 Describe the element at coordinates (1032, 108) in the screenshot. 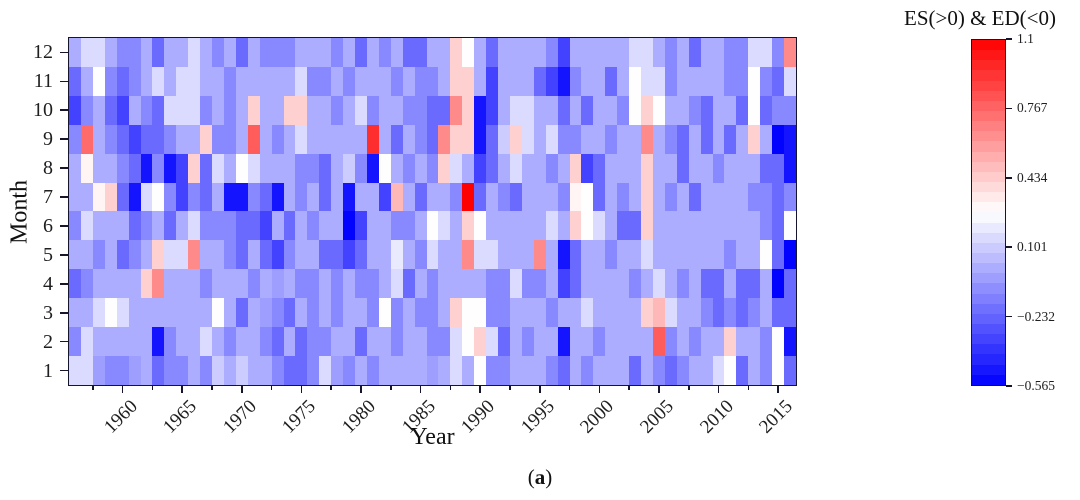

I see `colorbar-tick-label: 0.767` at that location.